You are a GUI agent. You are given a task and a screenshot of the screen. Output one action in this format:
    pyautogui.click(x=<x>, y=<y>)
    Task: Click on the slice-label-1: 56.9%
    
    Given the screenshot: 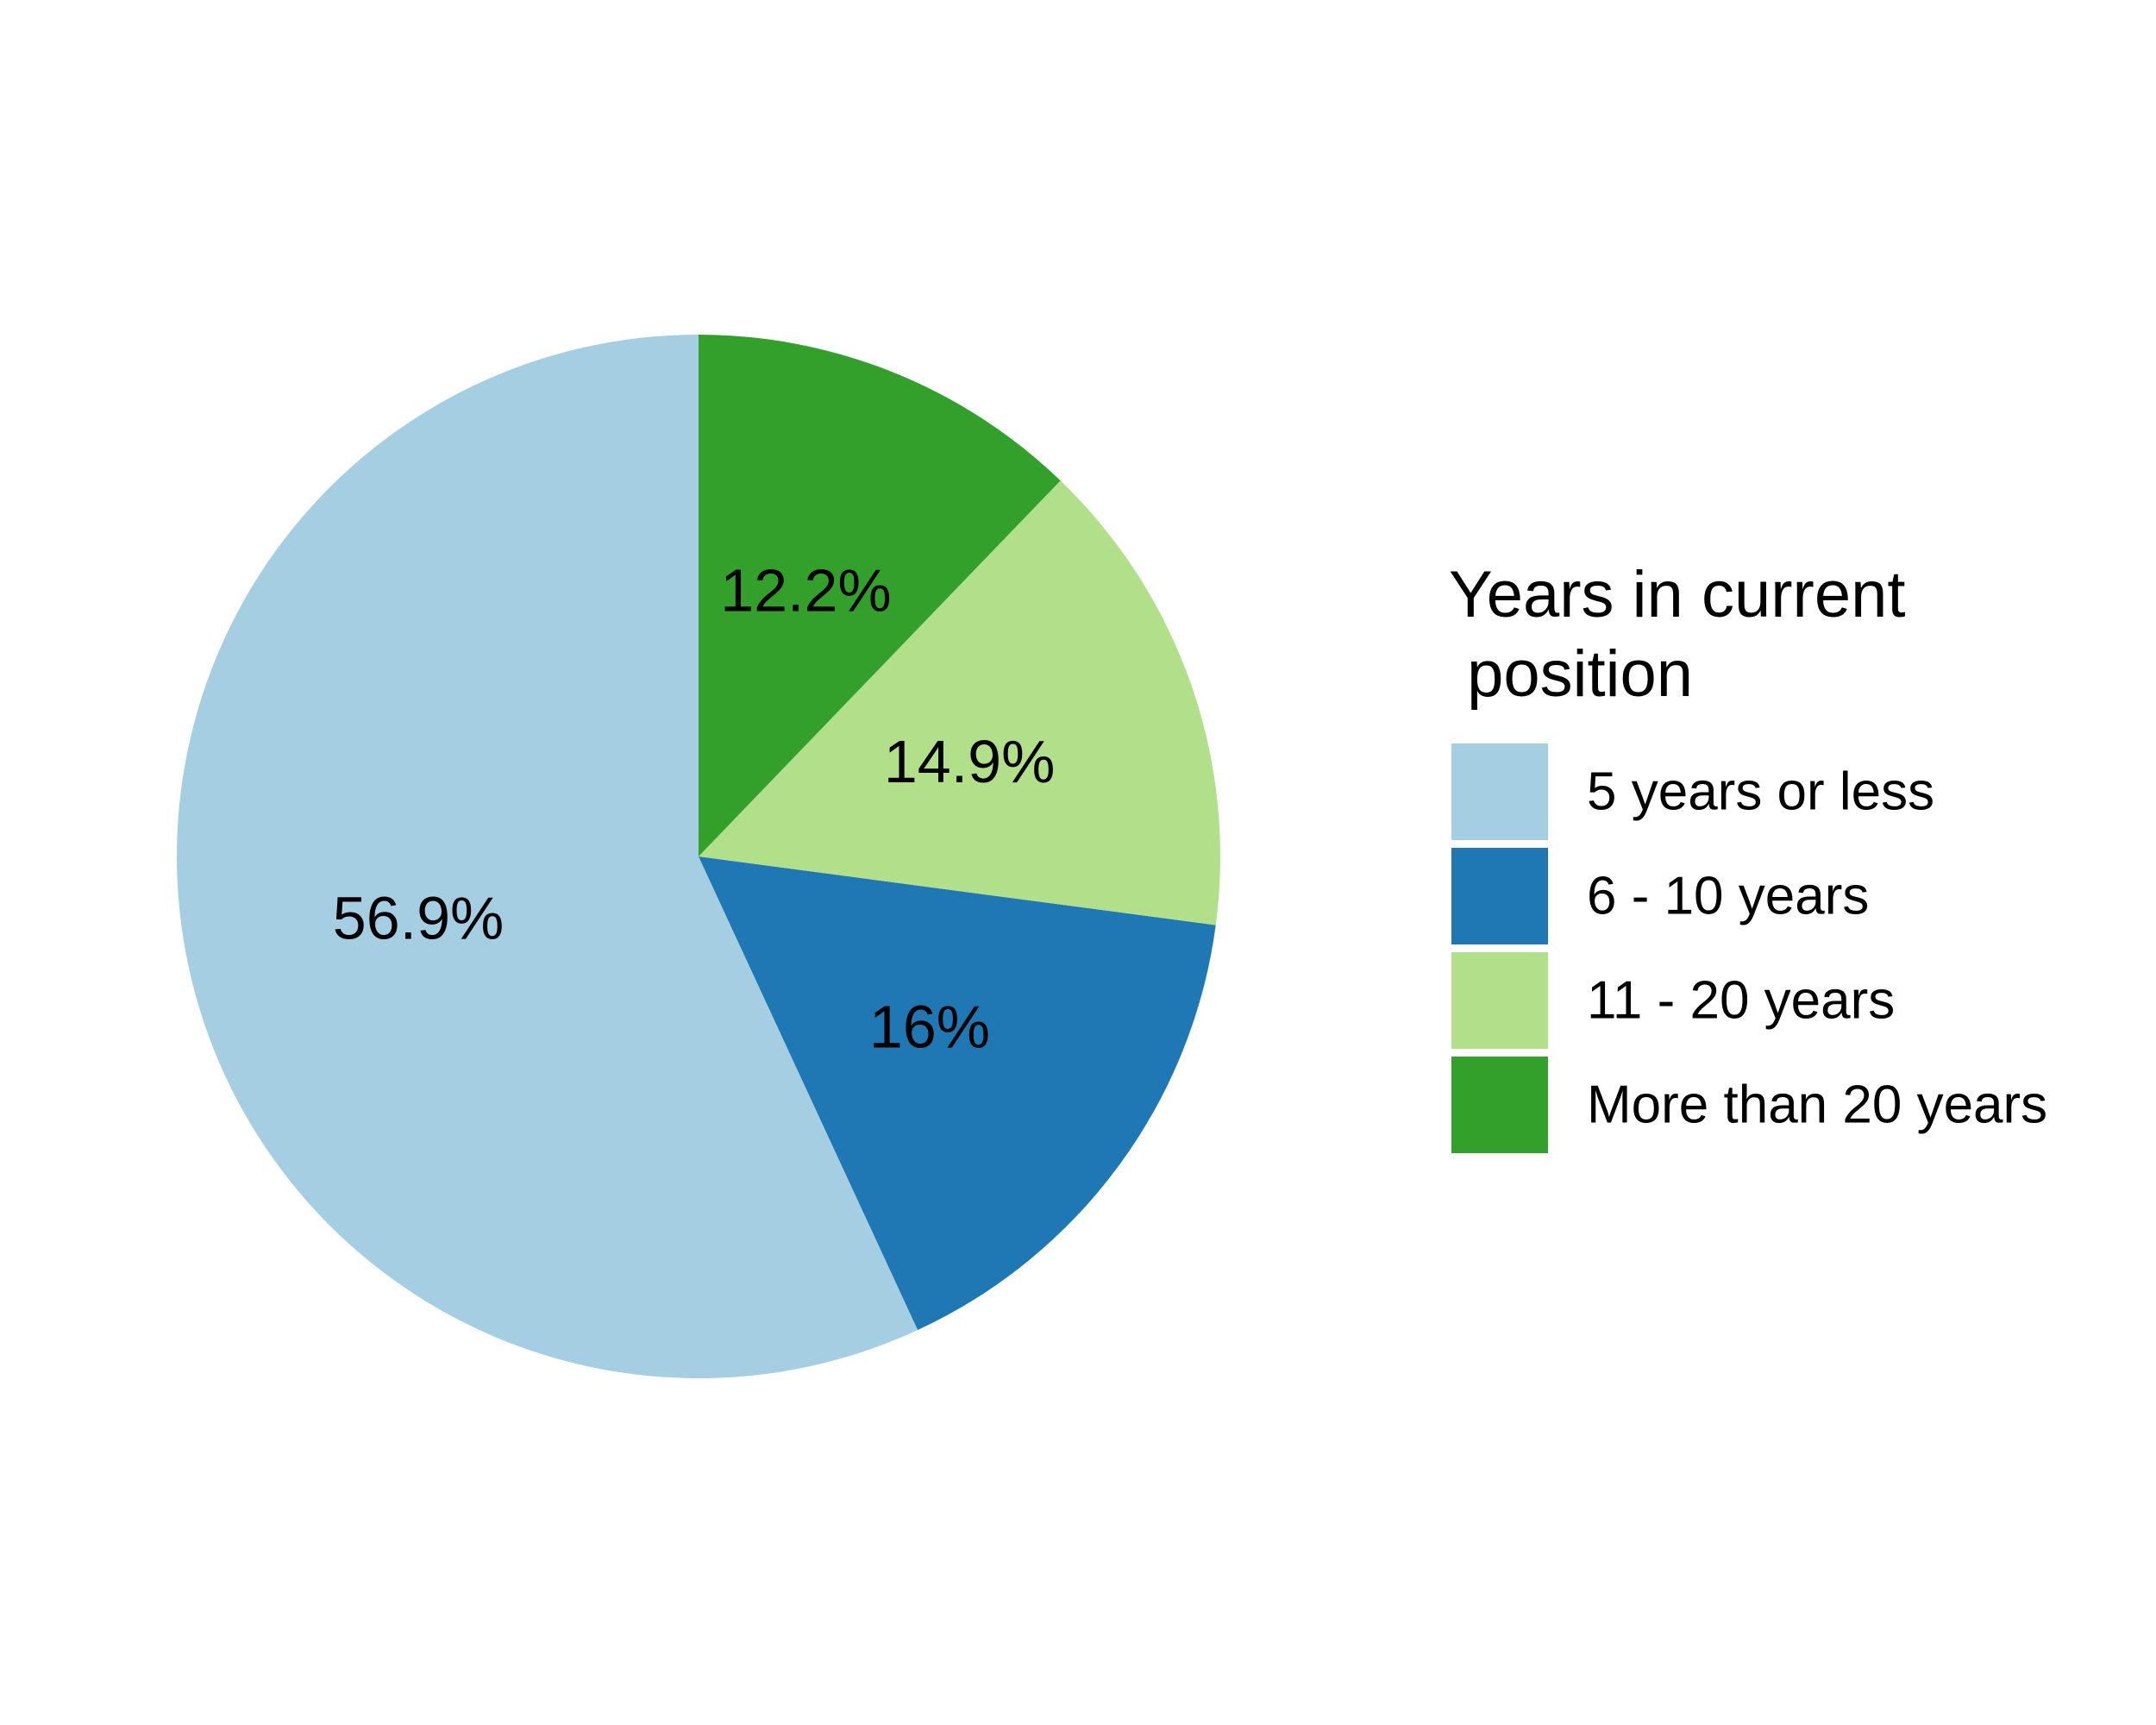 What is the action you would take?
    pyautogui.click(x=418, y=918)
    